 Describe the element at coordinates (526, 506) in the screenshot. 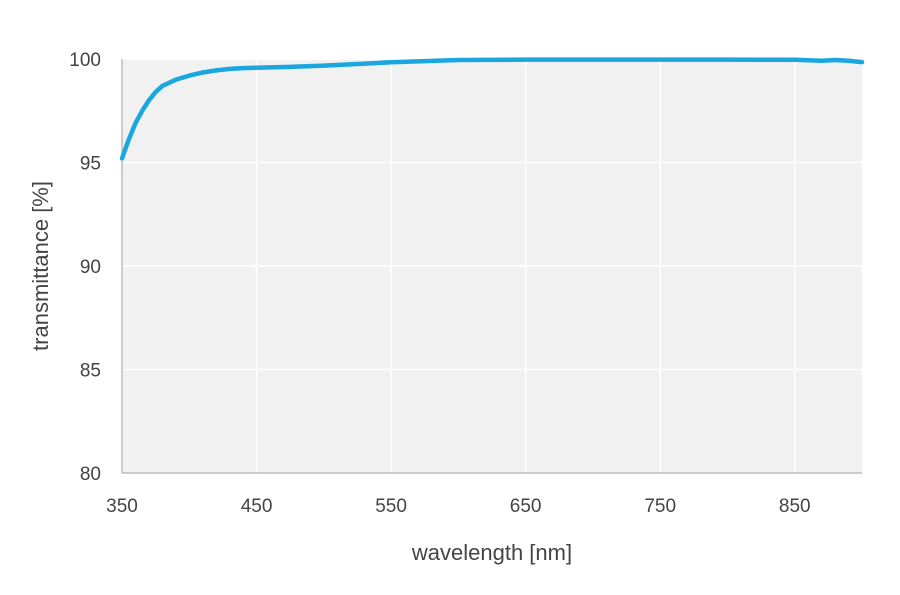

I see `x-tick-label: 650` at that location.